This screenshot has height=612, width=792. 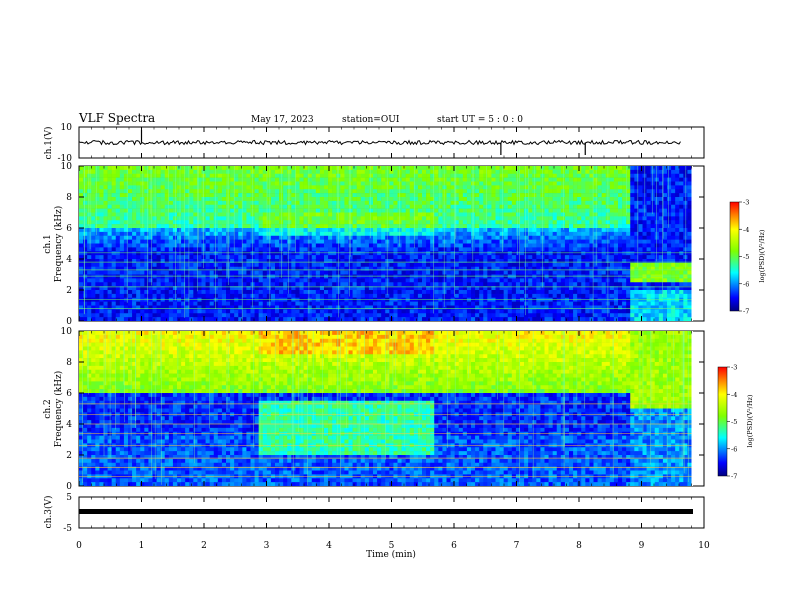 I want to click on station-label: station=OUI, so click(x=371, y=120).